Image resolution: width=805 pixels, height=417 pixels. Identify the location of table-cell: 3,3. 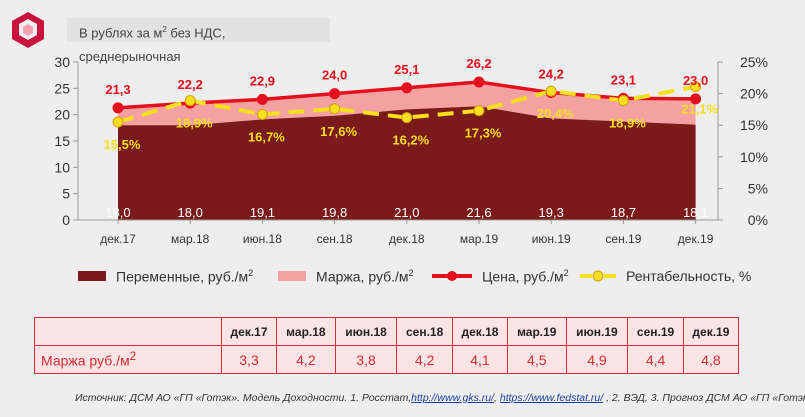
(249, 359).